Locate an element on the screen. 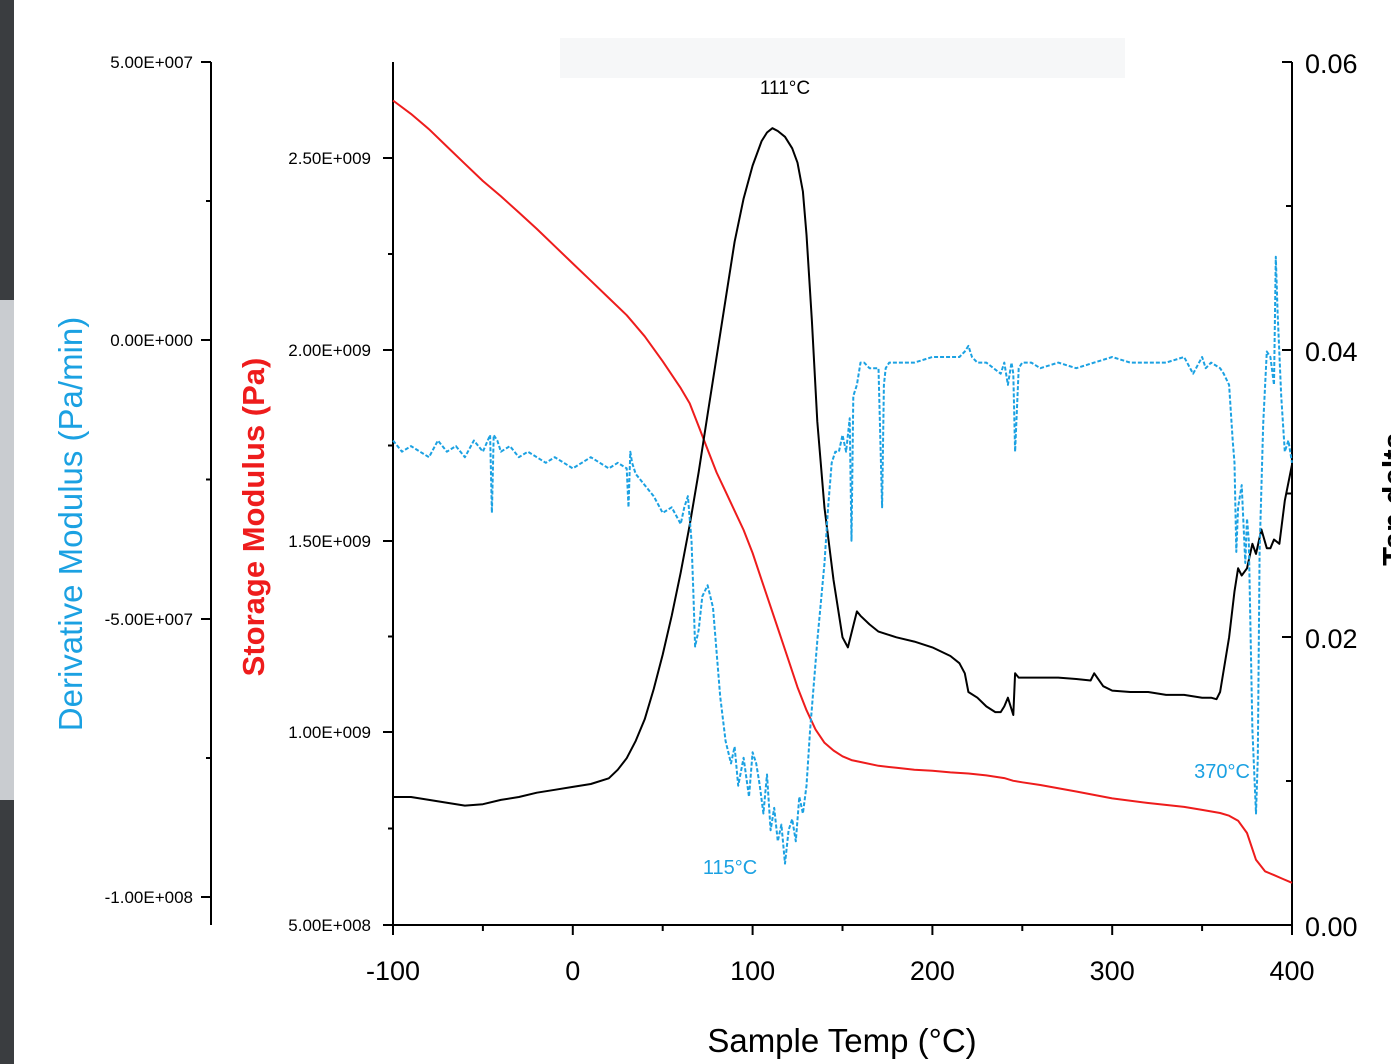 Image resolution: width=1391 pixels, height=1064 pixels. storage-tick-label: 1.00E+009 is located at coordinates (329, 732).